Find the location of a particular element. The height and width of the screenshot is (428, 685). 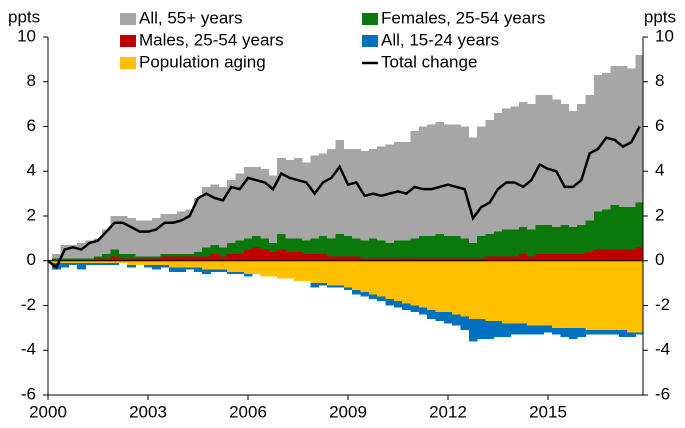

y-tick-label: 6 is located at coordinates (31, 125).